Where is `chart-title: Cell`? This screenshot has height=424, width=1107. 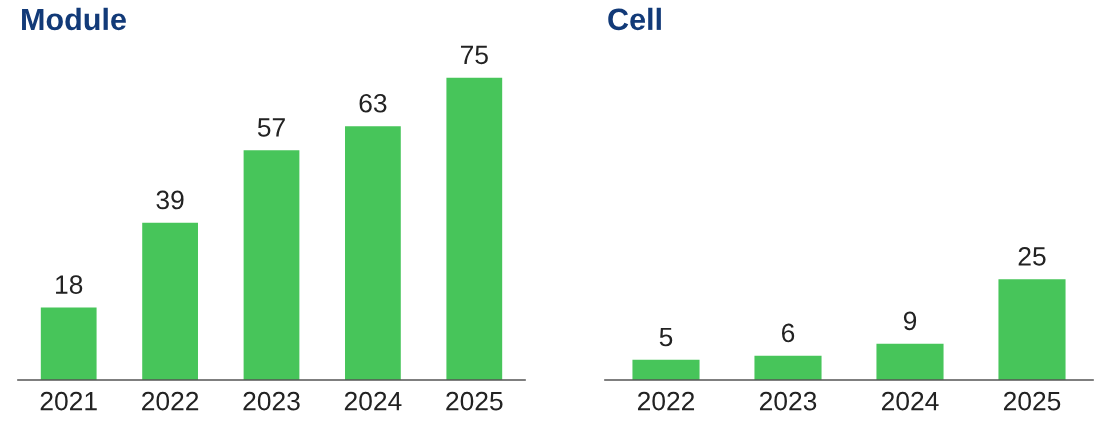
chart-title: Cell is located at coordinates (634, 19).